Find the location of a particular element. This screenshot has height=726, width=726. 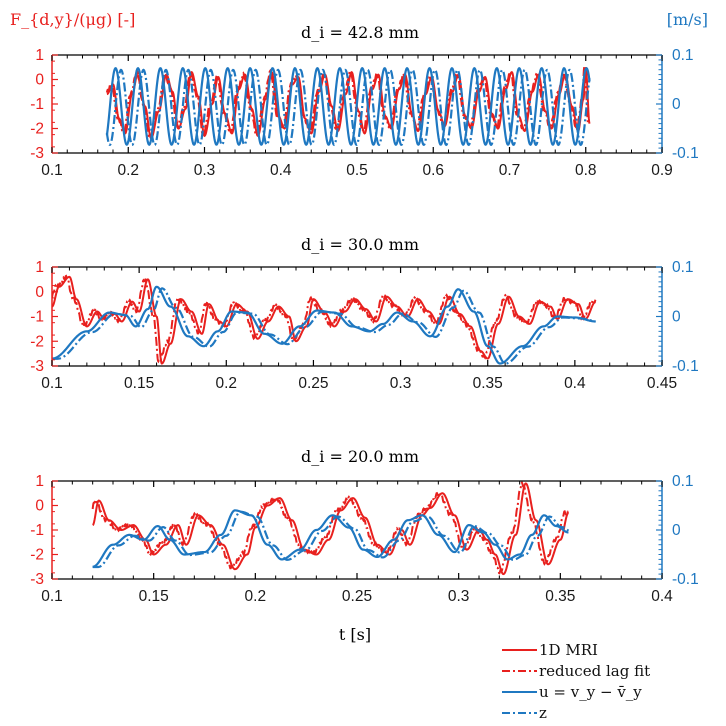

legend-label: reduced lag fit is located at coordinates (594, 671).